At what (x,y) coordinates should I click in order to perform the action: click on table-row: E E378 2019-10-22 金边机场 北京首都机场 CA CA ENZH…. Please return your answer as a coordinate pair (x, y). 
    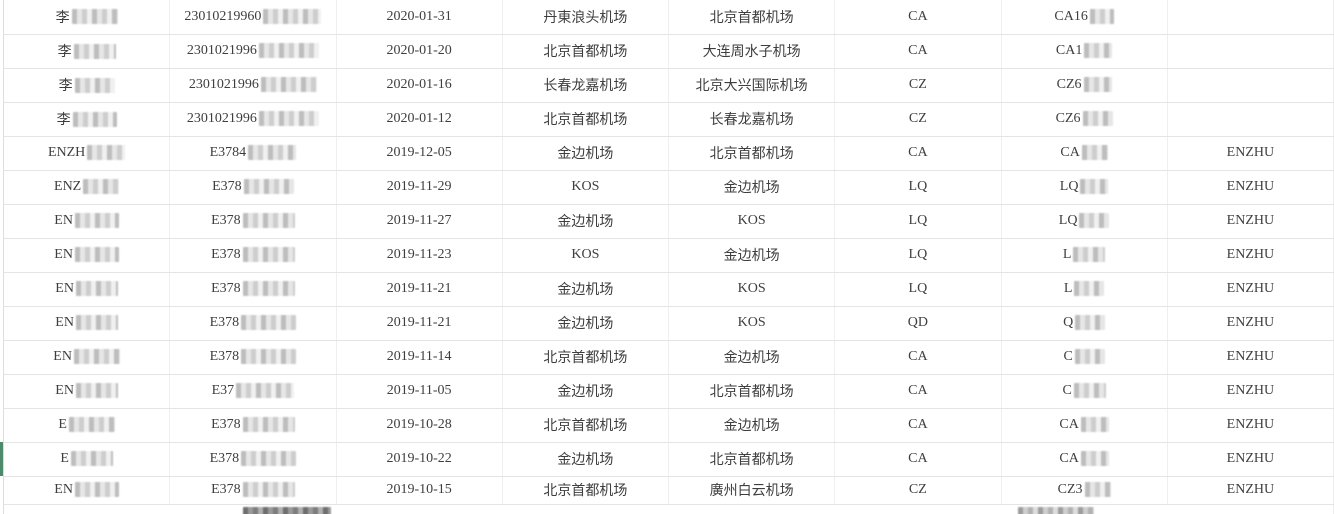
    Looking at the image, I should click on (668, 459).